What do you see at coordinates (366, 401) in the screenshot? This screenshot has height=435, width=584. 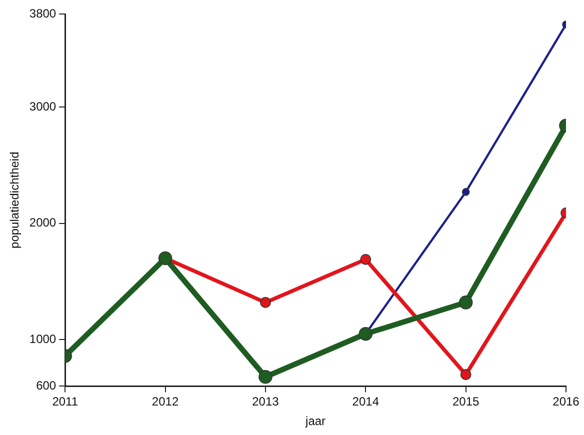 I see `x-tick-label: 2014` at bounding box center [366, 401].